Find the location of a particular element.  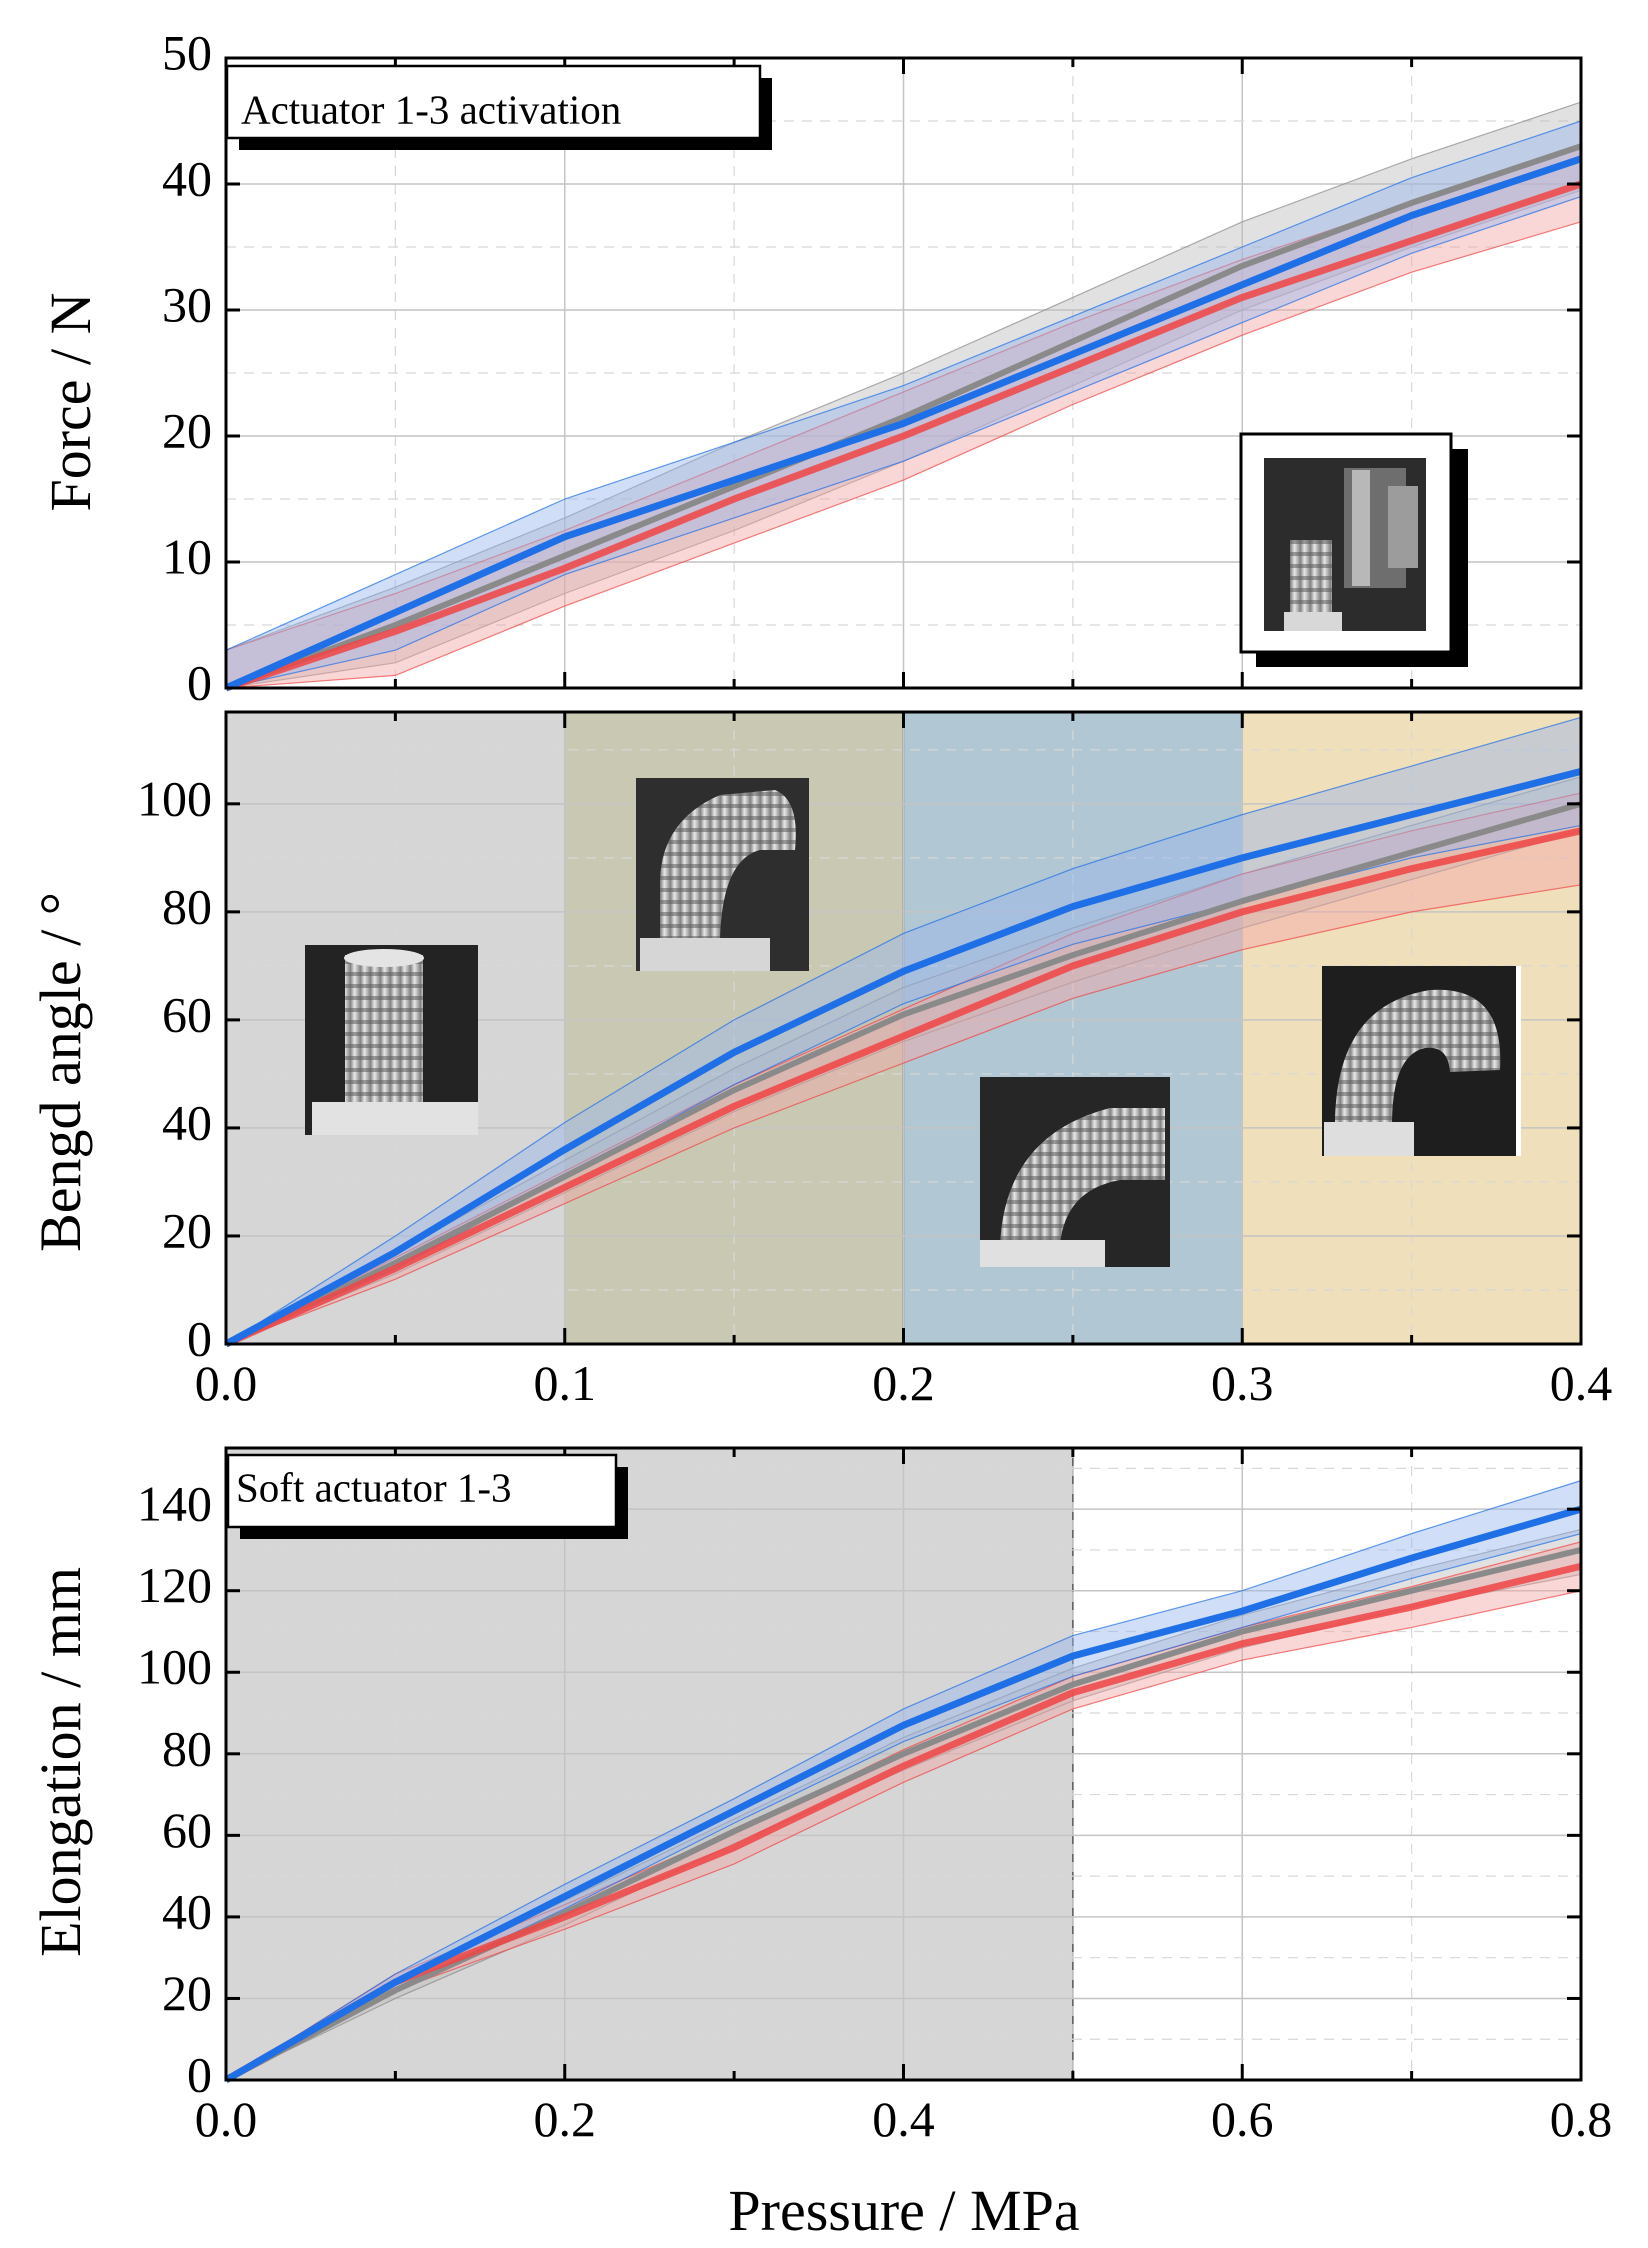

elongation-y-axis-title: Elongation / mm is located at coordinates (60, 1762).